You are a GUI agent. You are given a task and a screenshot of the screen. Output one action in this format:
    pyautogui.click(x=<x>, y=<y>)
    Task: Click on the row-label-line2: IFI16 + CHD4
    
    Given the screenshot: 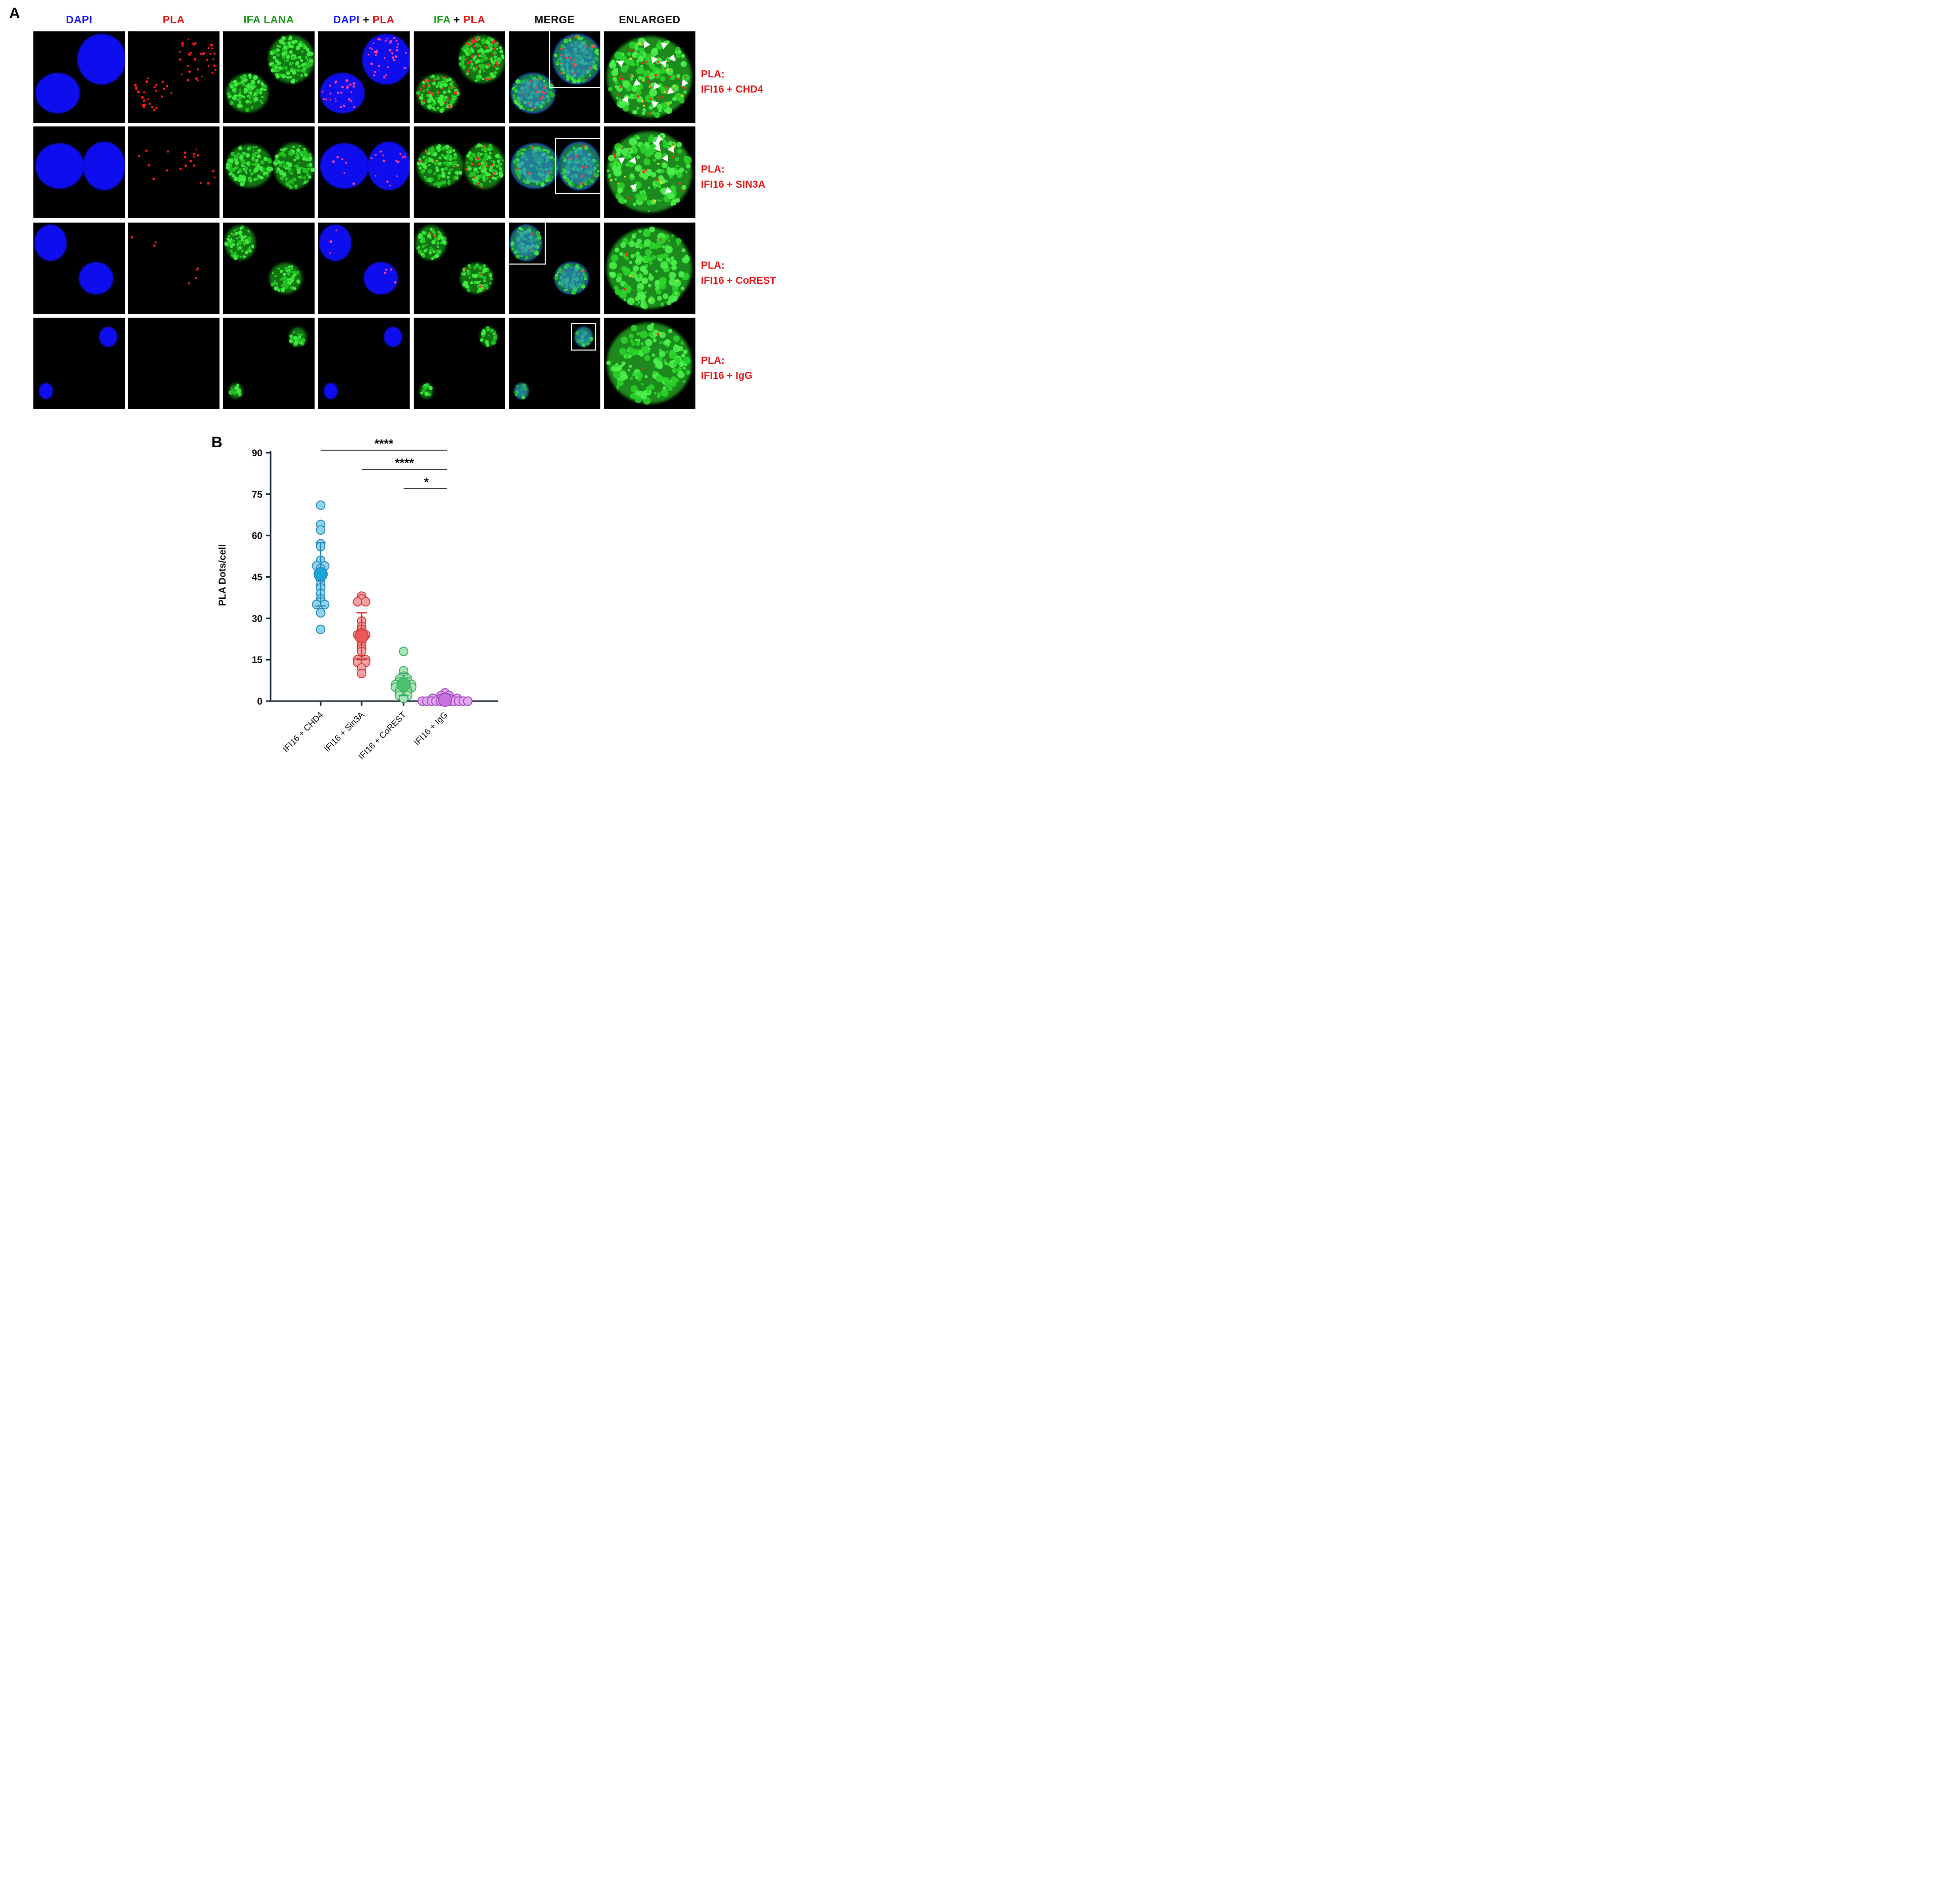 What is the action you would take?
    pyautogui.click(x=732, y=89)
    